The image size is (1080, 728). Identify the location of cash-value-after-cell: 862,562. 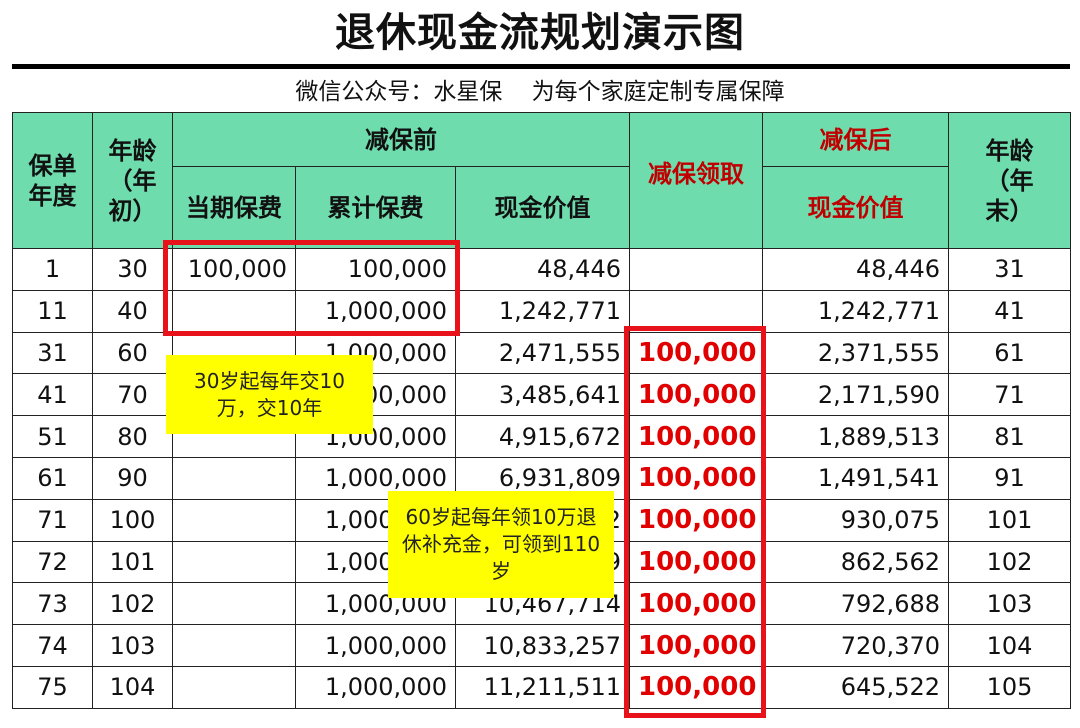
(855, 562).